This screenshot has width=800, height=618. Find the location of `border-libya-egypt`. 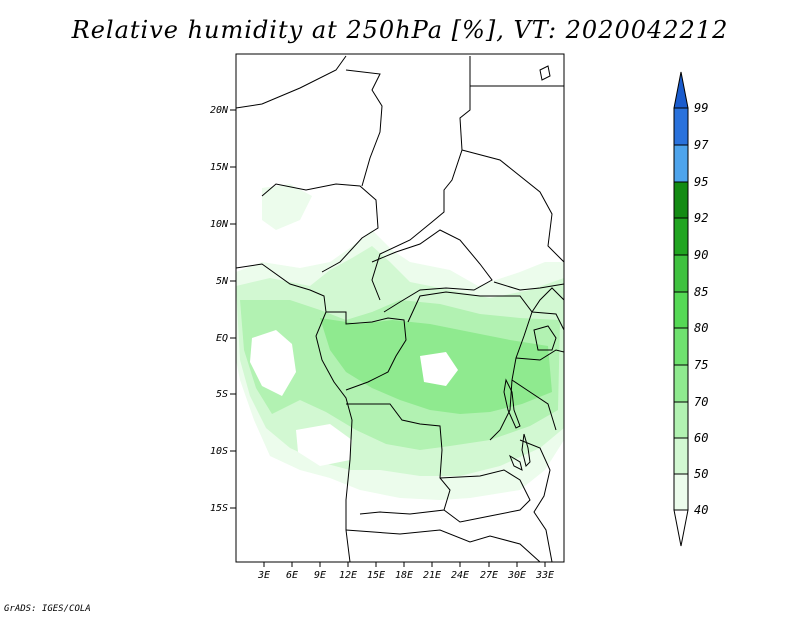

border-libya-egypt is located at coordinates (421, 178).